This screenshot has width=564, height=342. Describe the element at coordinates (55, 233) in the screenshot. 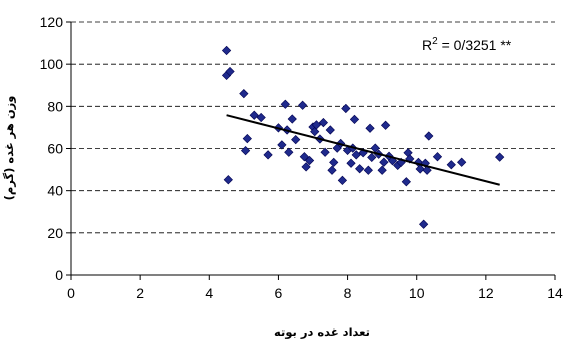

I see `y-tick-label-20: 20` at that location.